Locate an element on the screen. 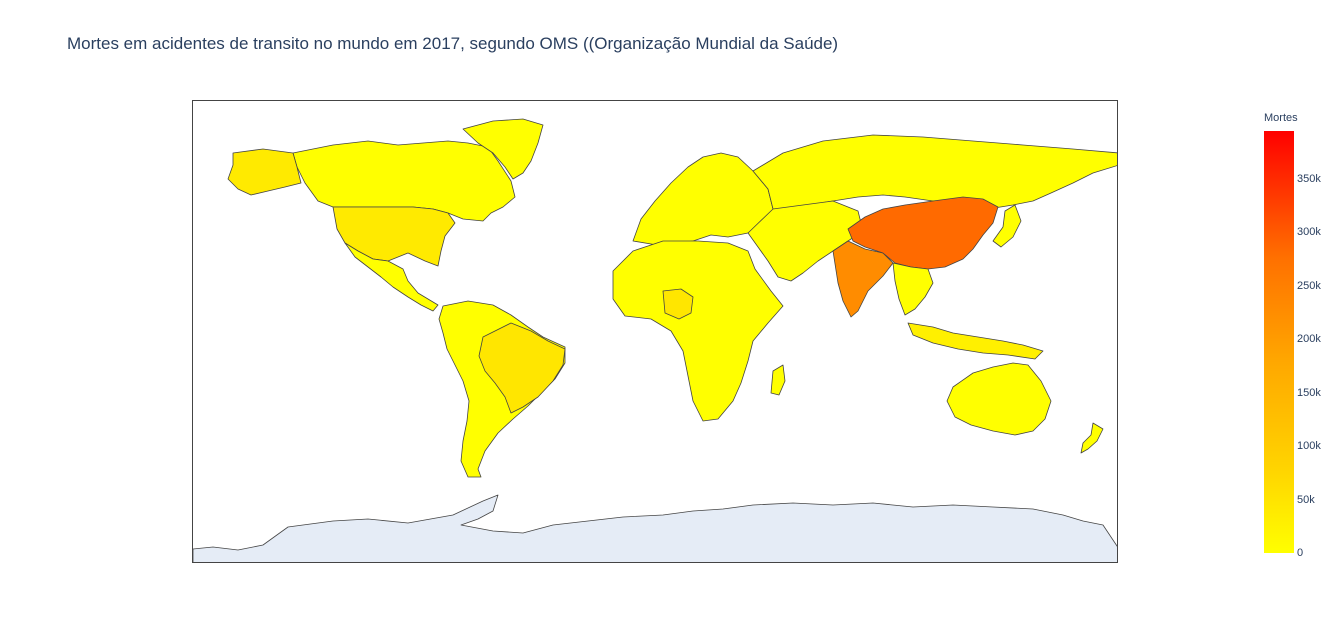  region-canada is located at coordinates (404, 181).